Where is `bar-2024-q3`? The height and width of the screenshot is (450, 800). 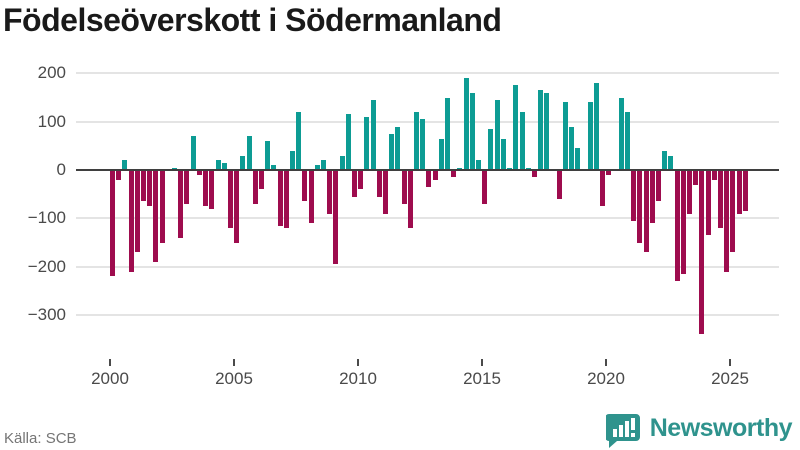 bar-2024-q3 is located at coordinates (720, 199).